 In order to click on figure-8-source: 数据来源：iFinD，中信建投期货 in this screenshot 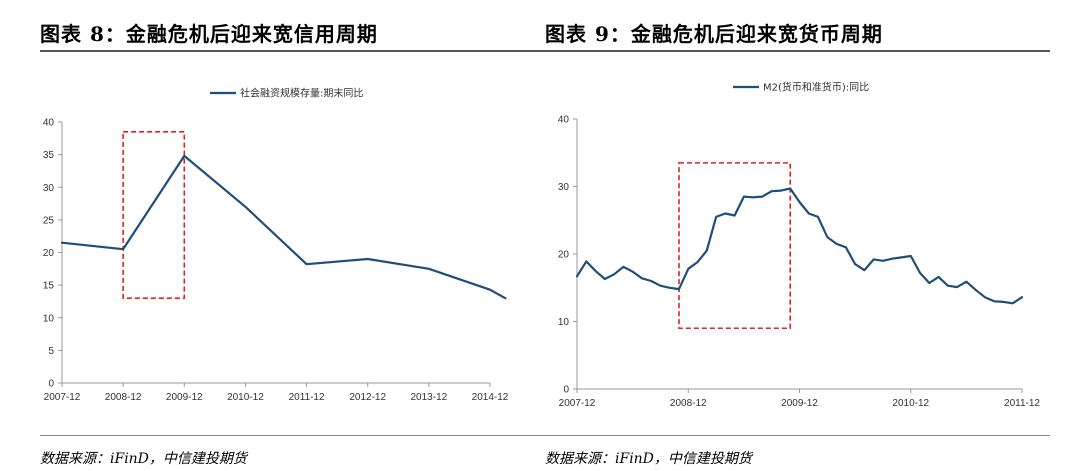, I will do `click(143, 459)`.